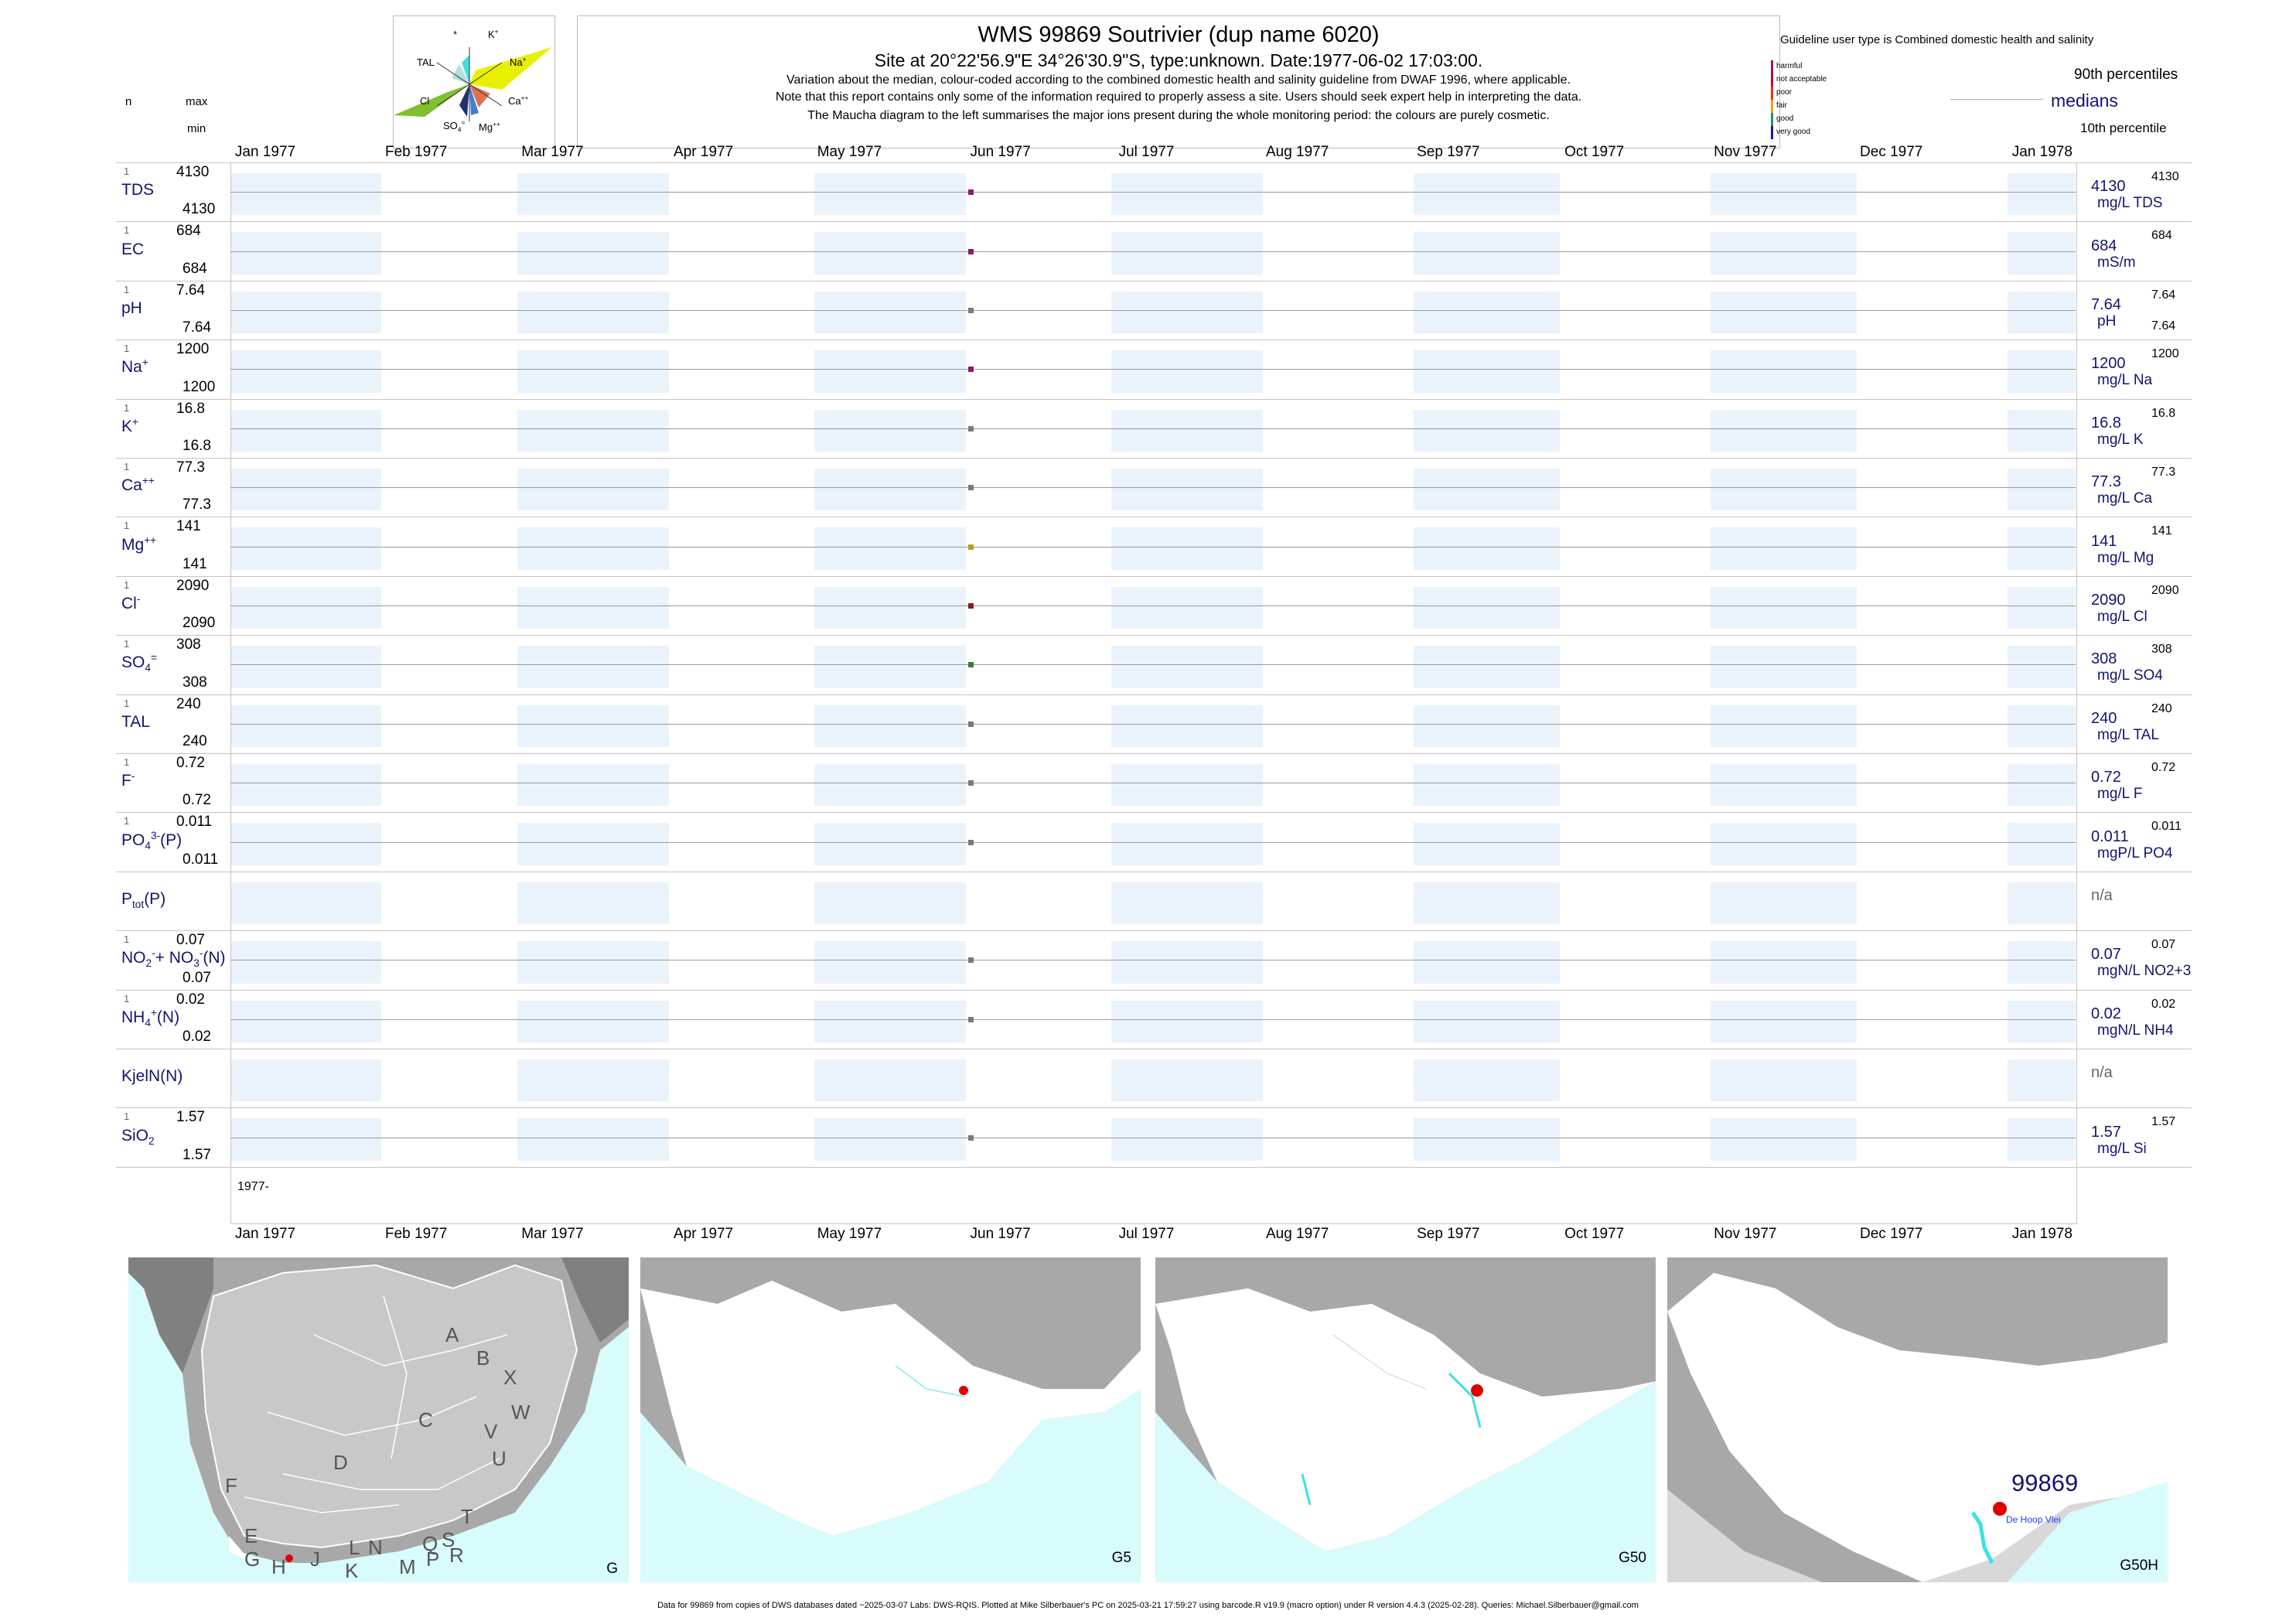 Image resolution: width=2296 pixels, height=1624 pixels. I want to click on param-max: 240, so click(188, 703).